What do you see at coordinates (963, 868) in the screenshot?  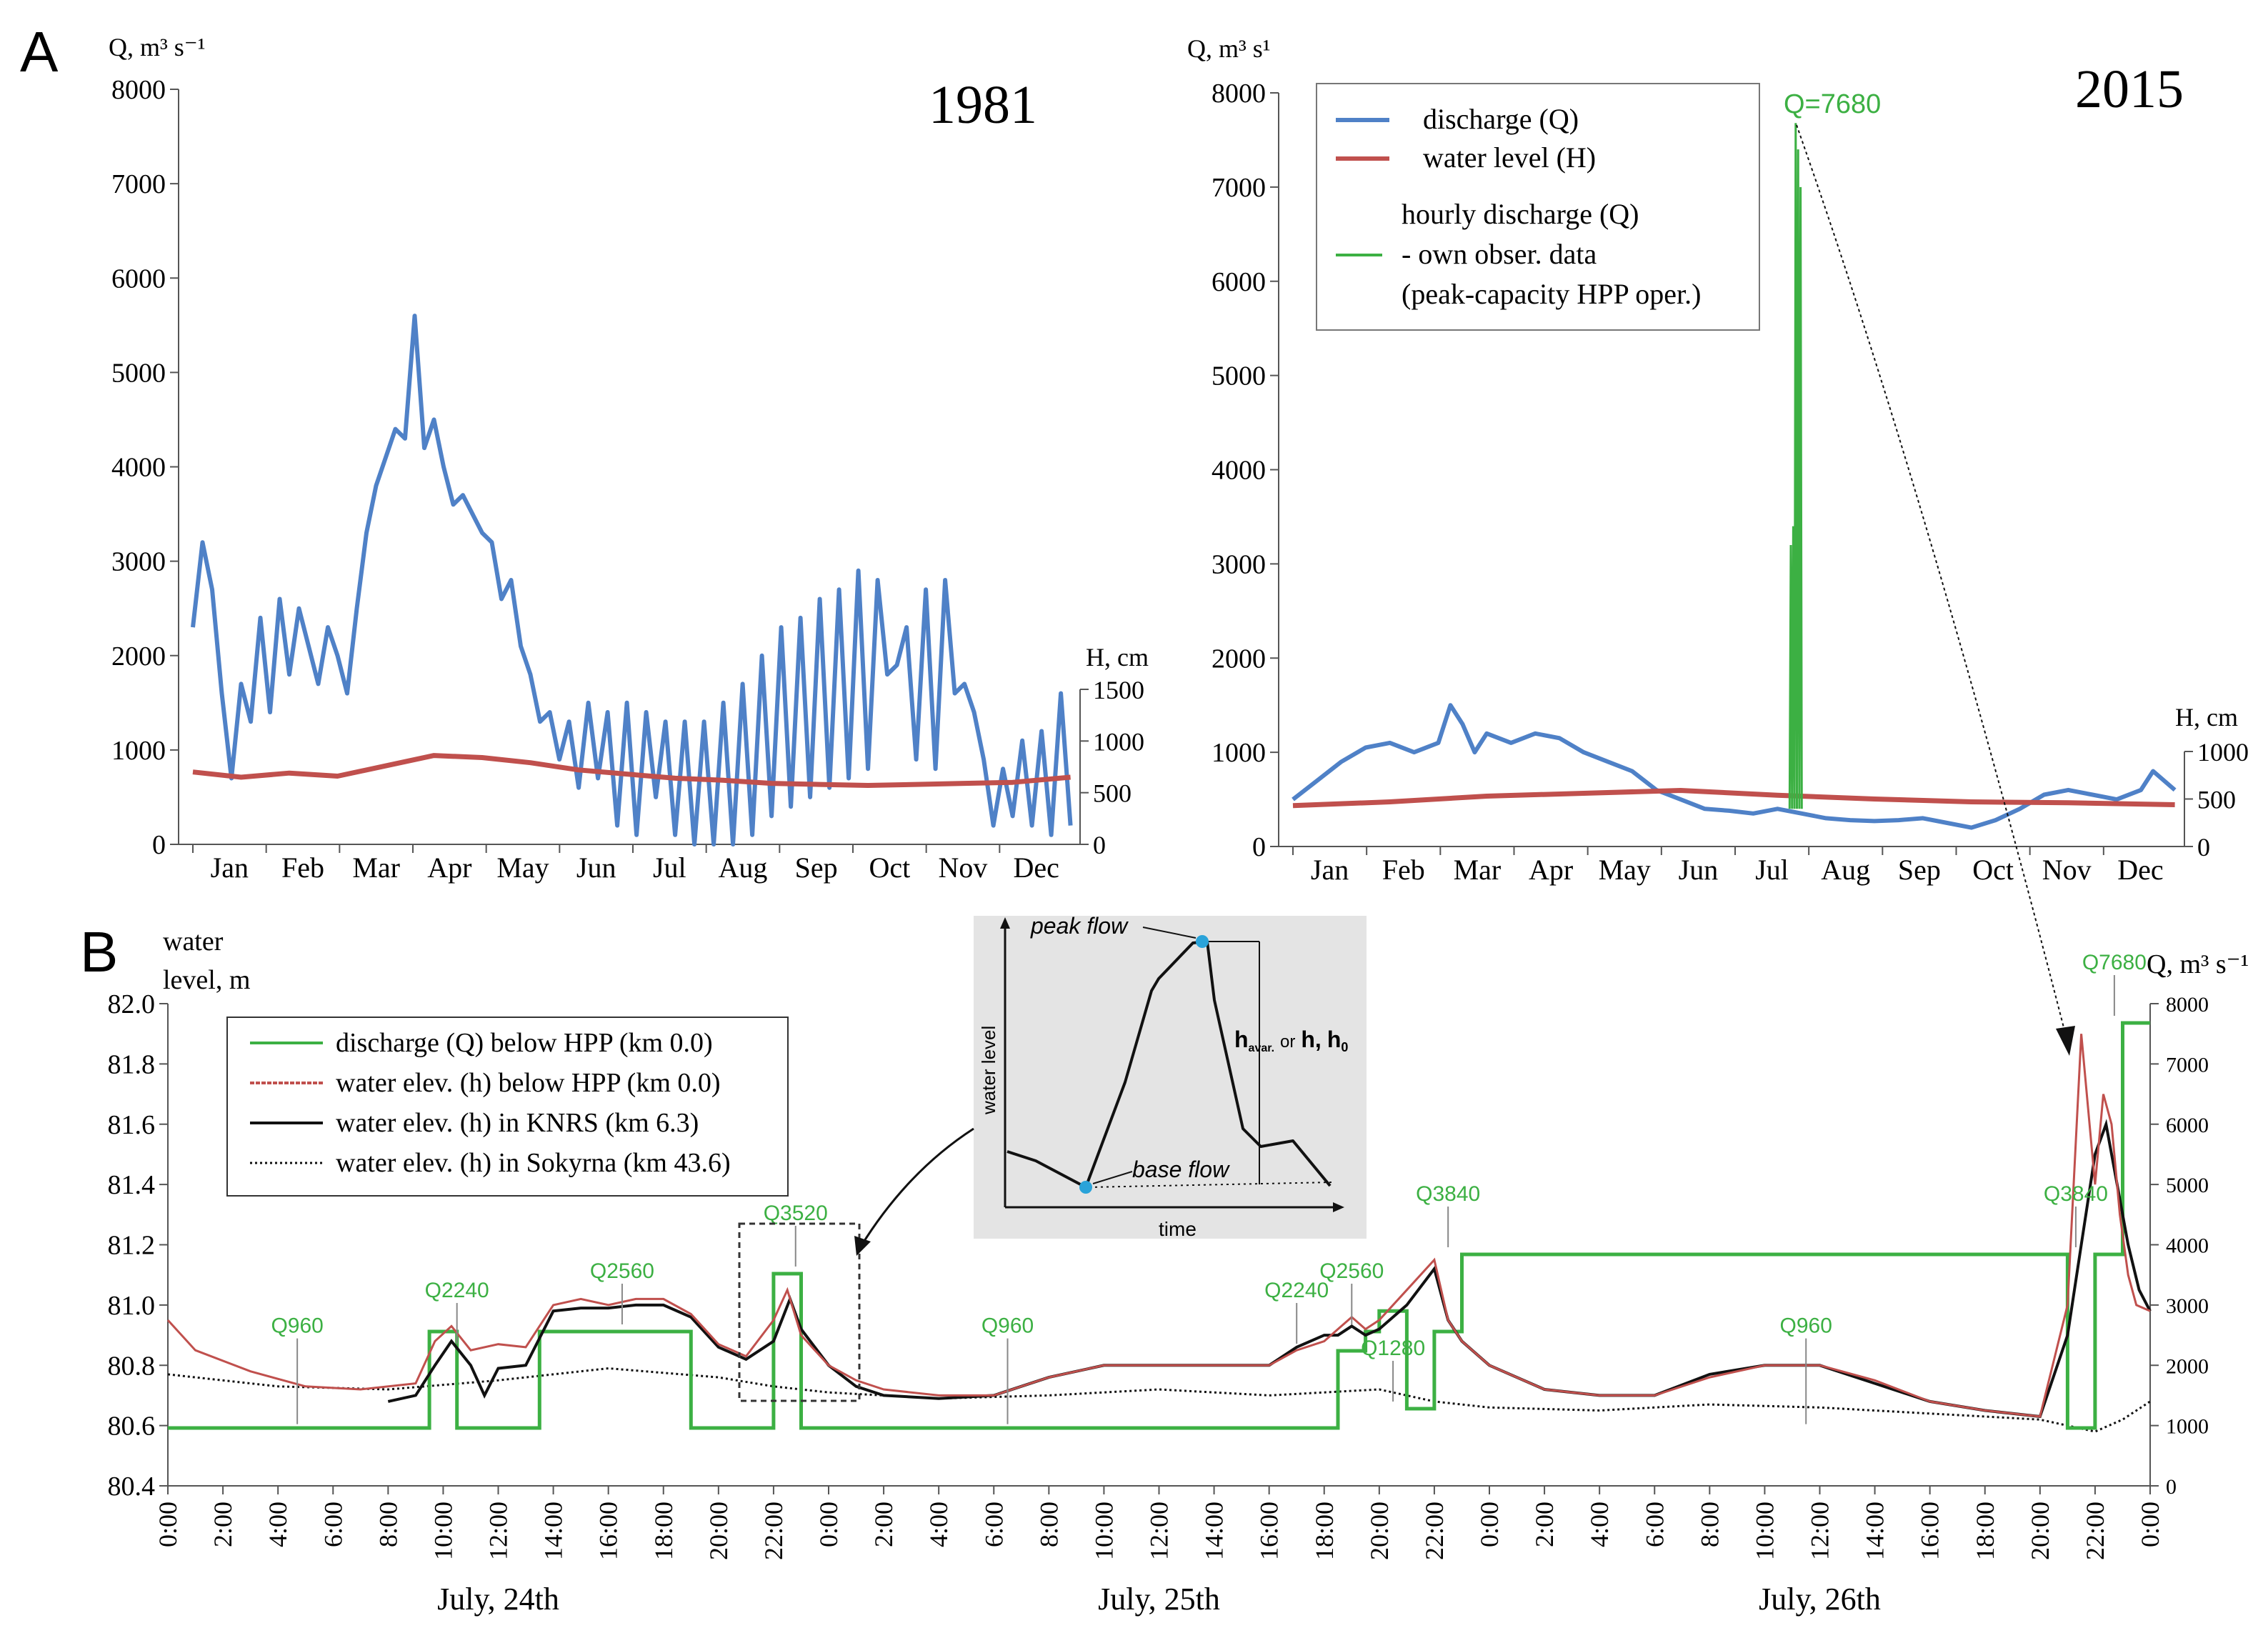 I see `a1981-xtick-label-nov: Nov` at bounding box center [963, 868].